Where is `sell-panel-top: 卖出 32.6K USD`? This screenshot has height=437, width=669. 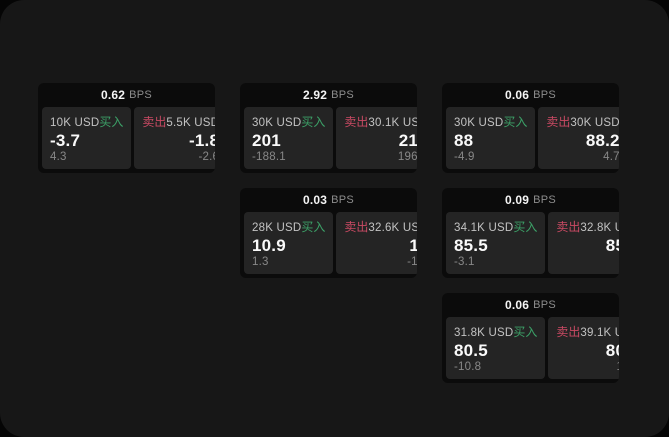 sell-panel-top: 卖出 32.6K USD is located at coordinates (380, 226).